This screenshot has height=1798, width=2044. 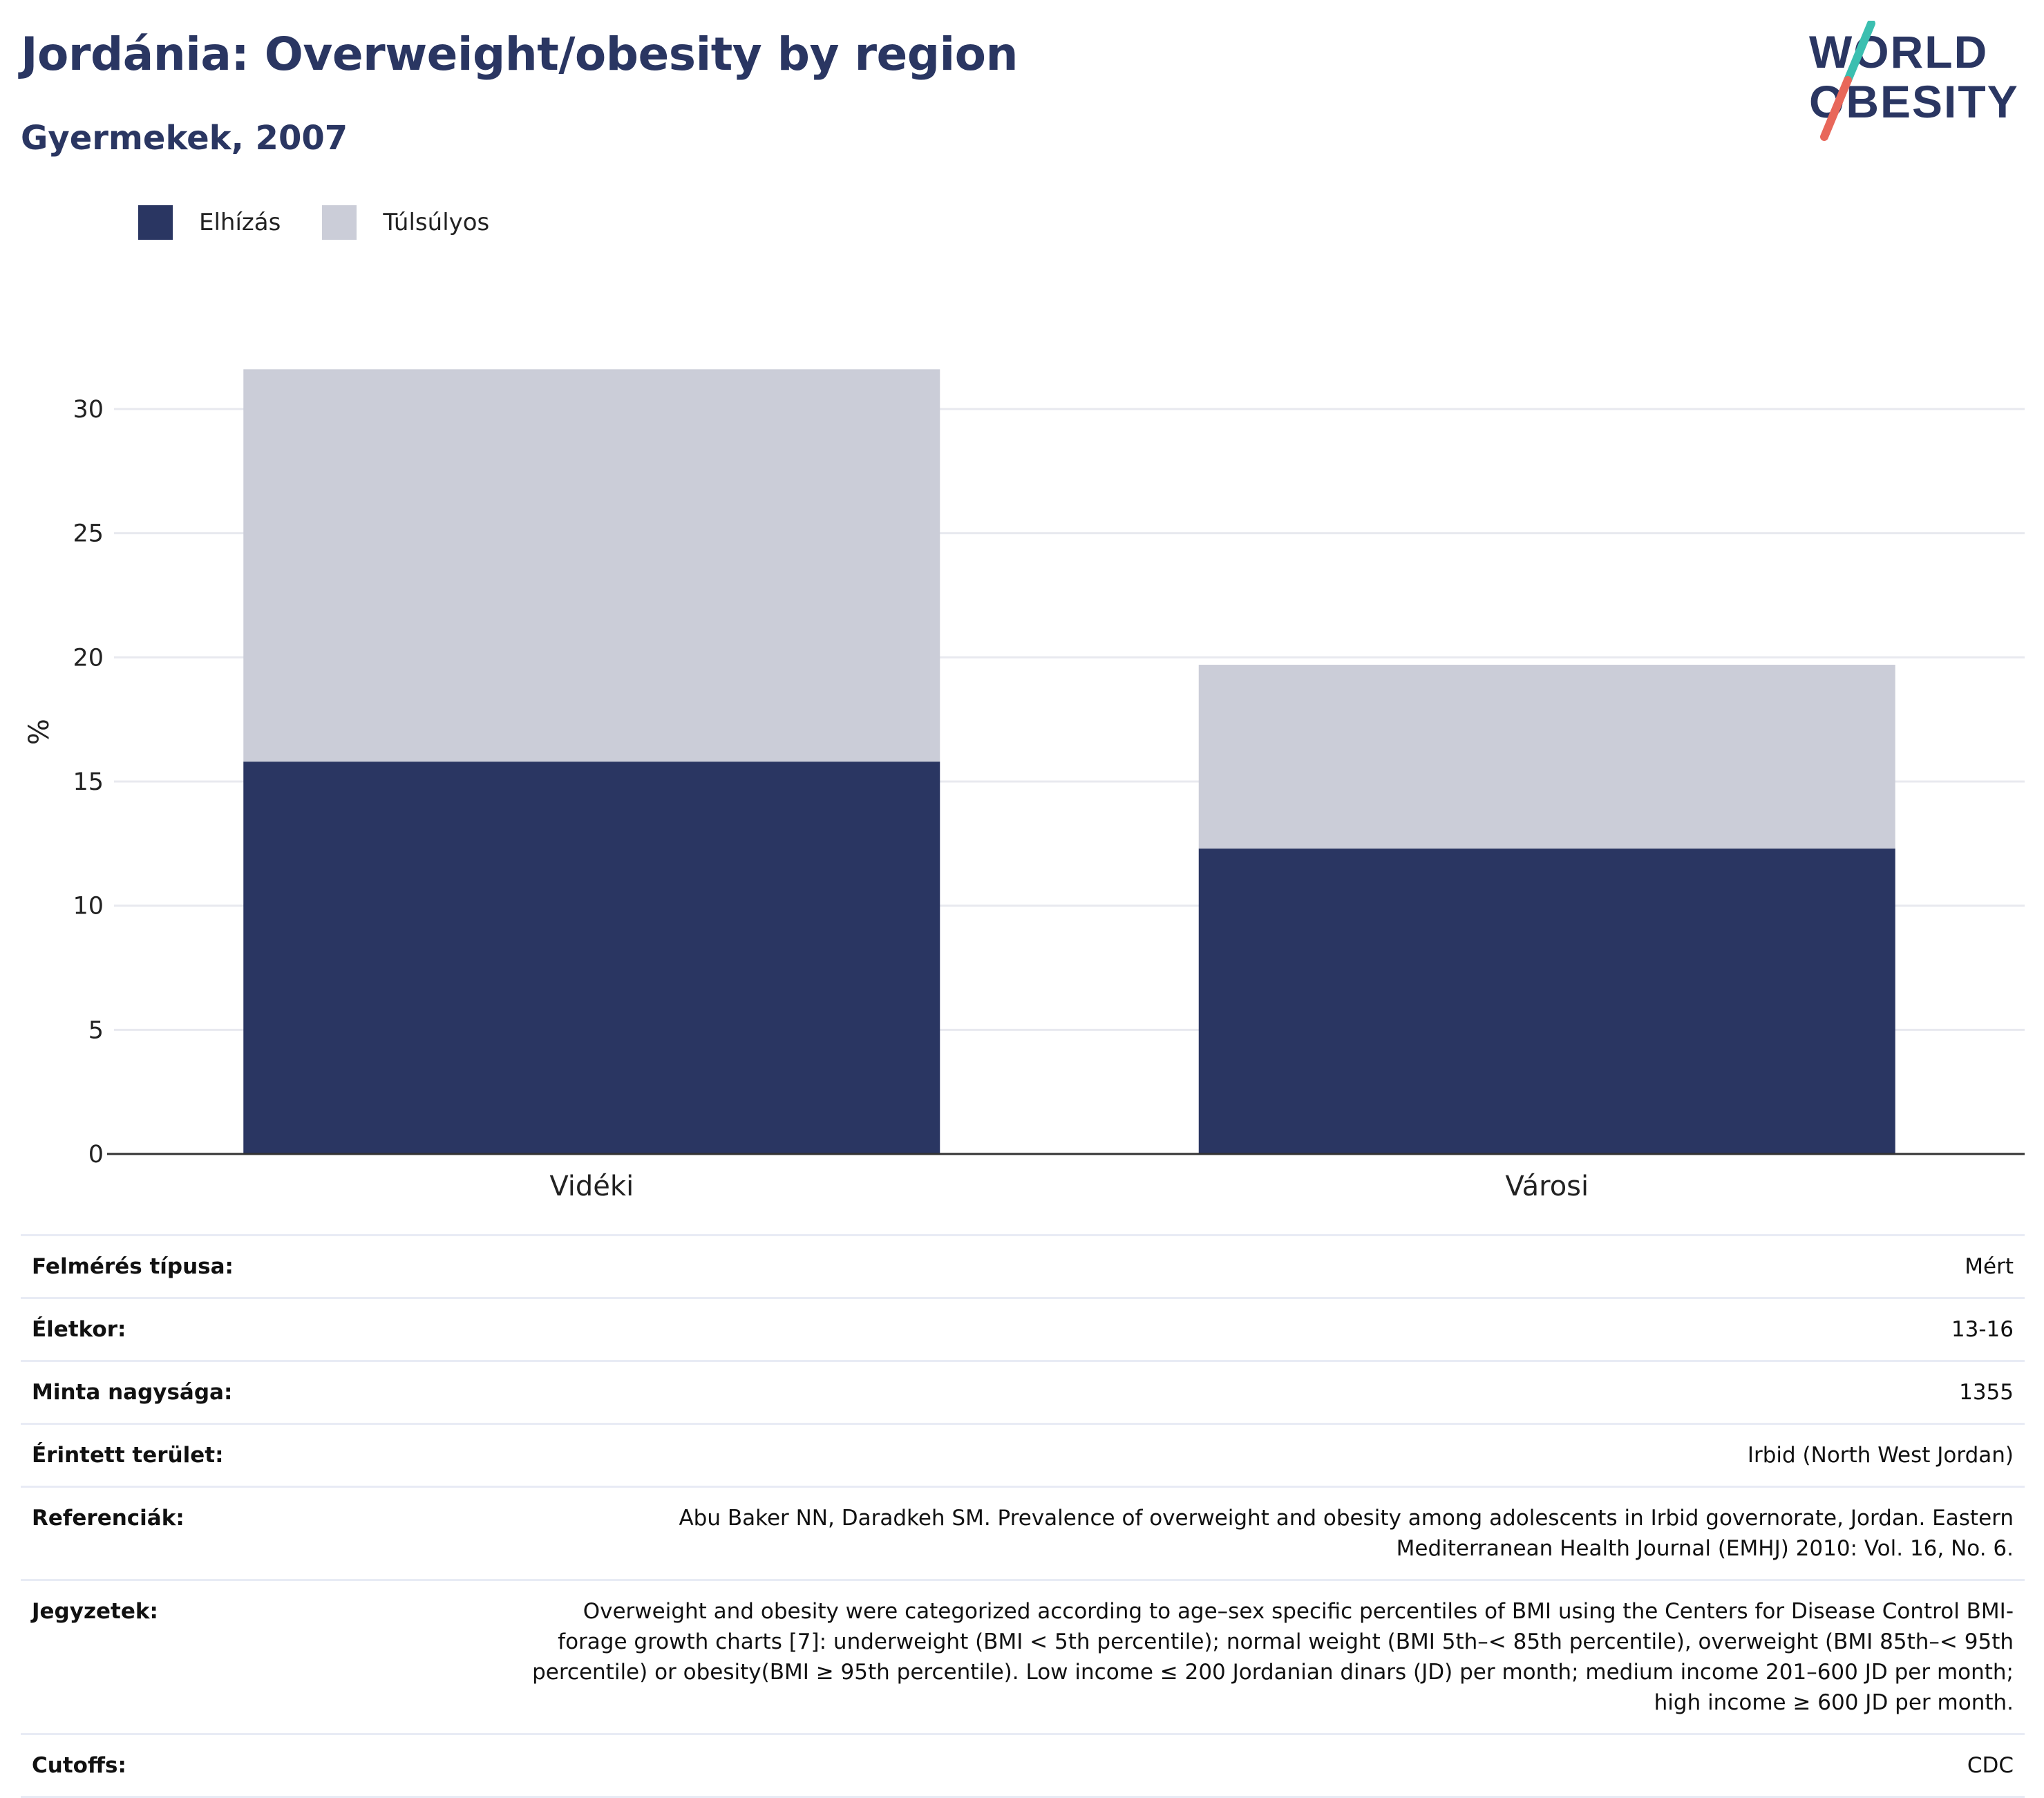 What do you see at coordinates (88, 782) in the screenshot?
I see `y-tick-label: 15` at bounding box center [88, 782].